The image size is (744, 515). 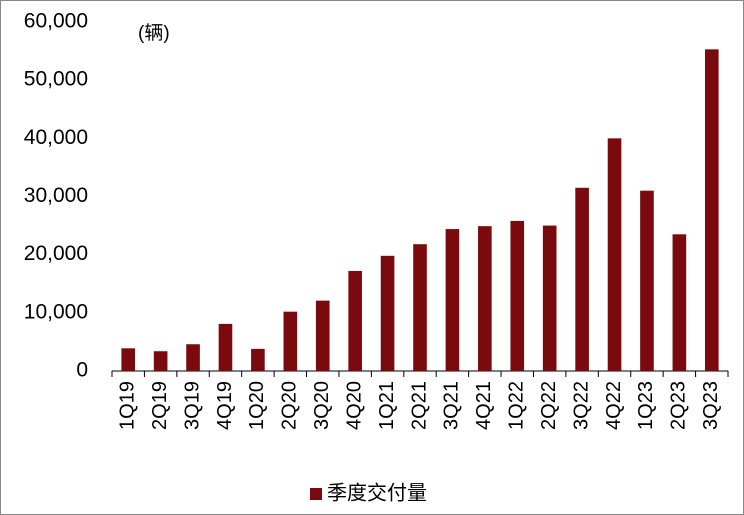 I want to click on x-tick-label: 1Q22, so click(x=517, y=405).